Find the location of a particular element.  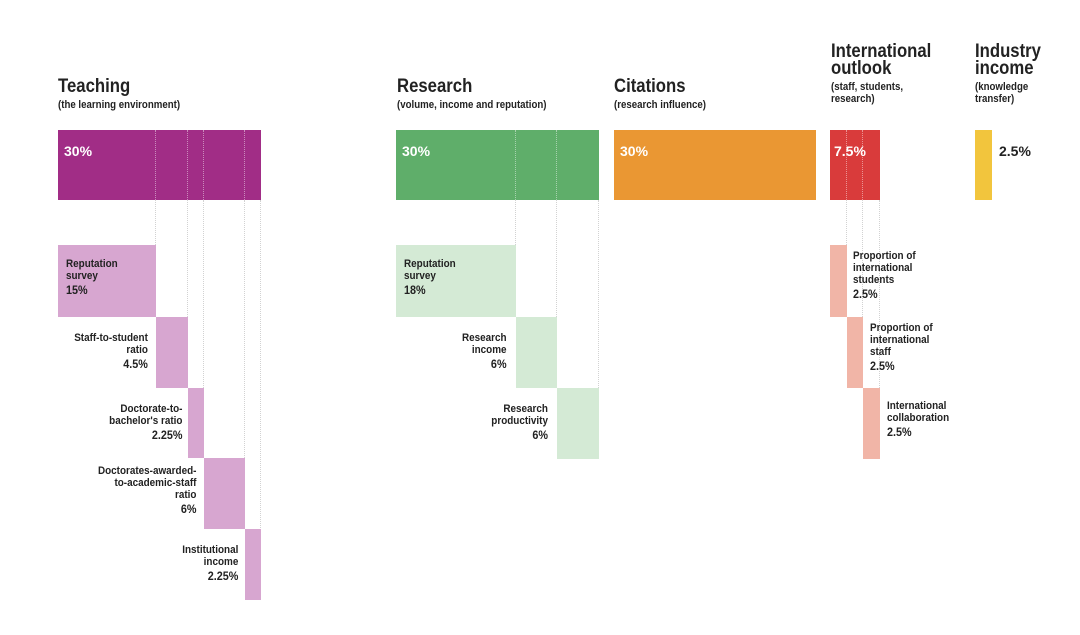

teaching-staff-ratio-label: Staff-to-student ratio 4.5% is located at coordinates (111, 351).